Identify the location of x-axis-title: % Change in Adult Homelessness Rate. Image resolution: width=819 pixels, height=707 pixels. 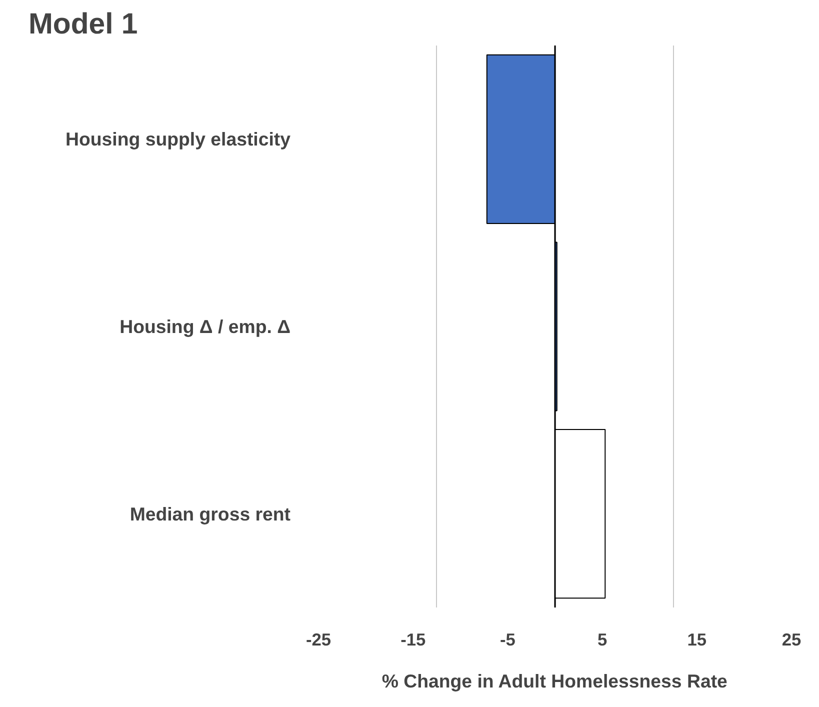
(555, 681).